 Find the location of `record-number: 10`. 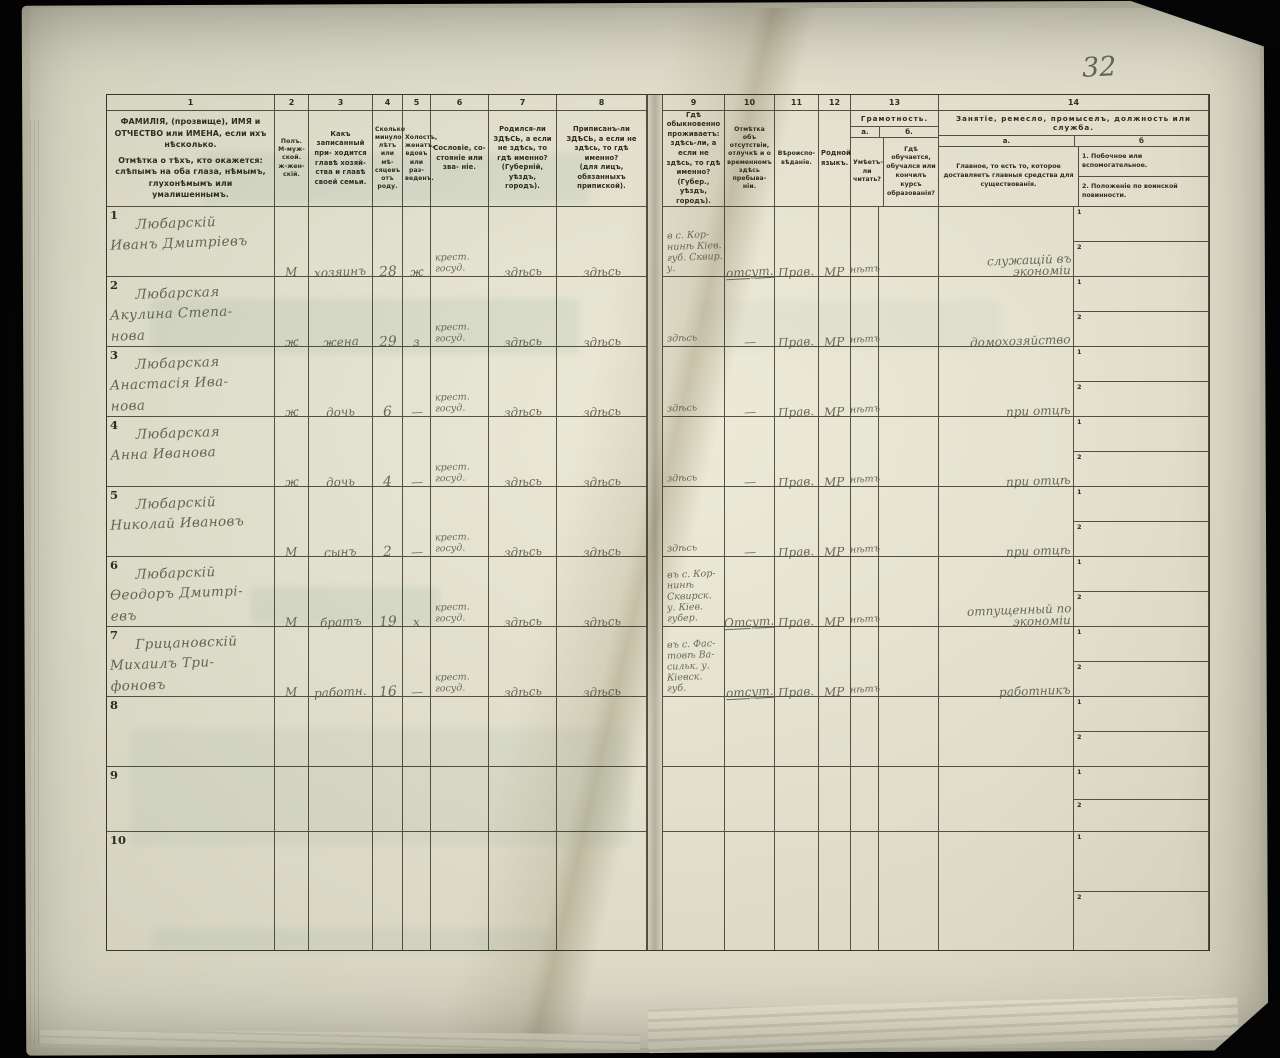

record-number: 10 is located at coordinates (118, 840).